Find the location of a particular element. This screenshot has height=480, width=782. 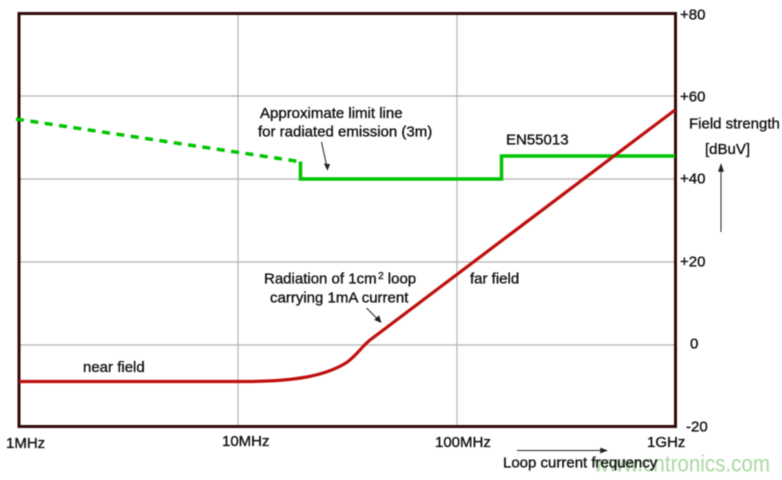

svg-text: [dBuV] is located at coordinates (727, 149).